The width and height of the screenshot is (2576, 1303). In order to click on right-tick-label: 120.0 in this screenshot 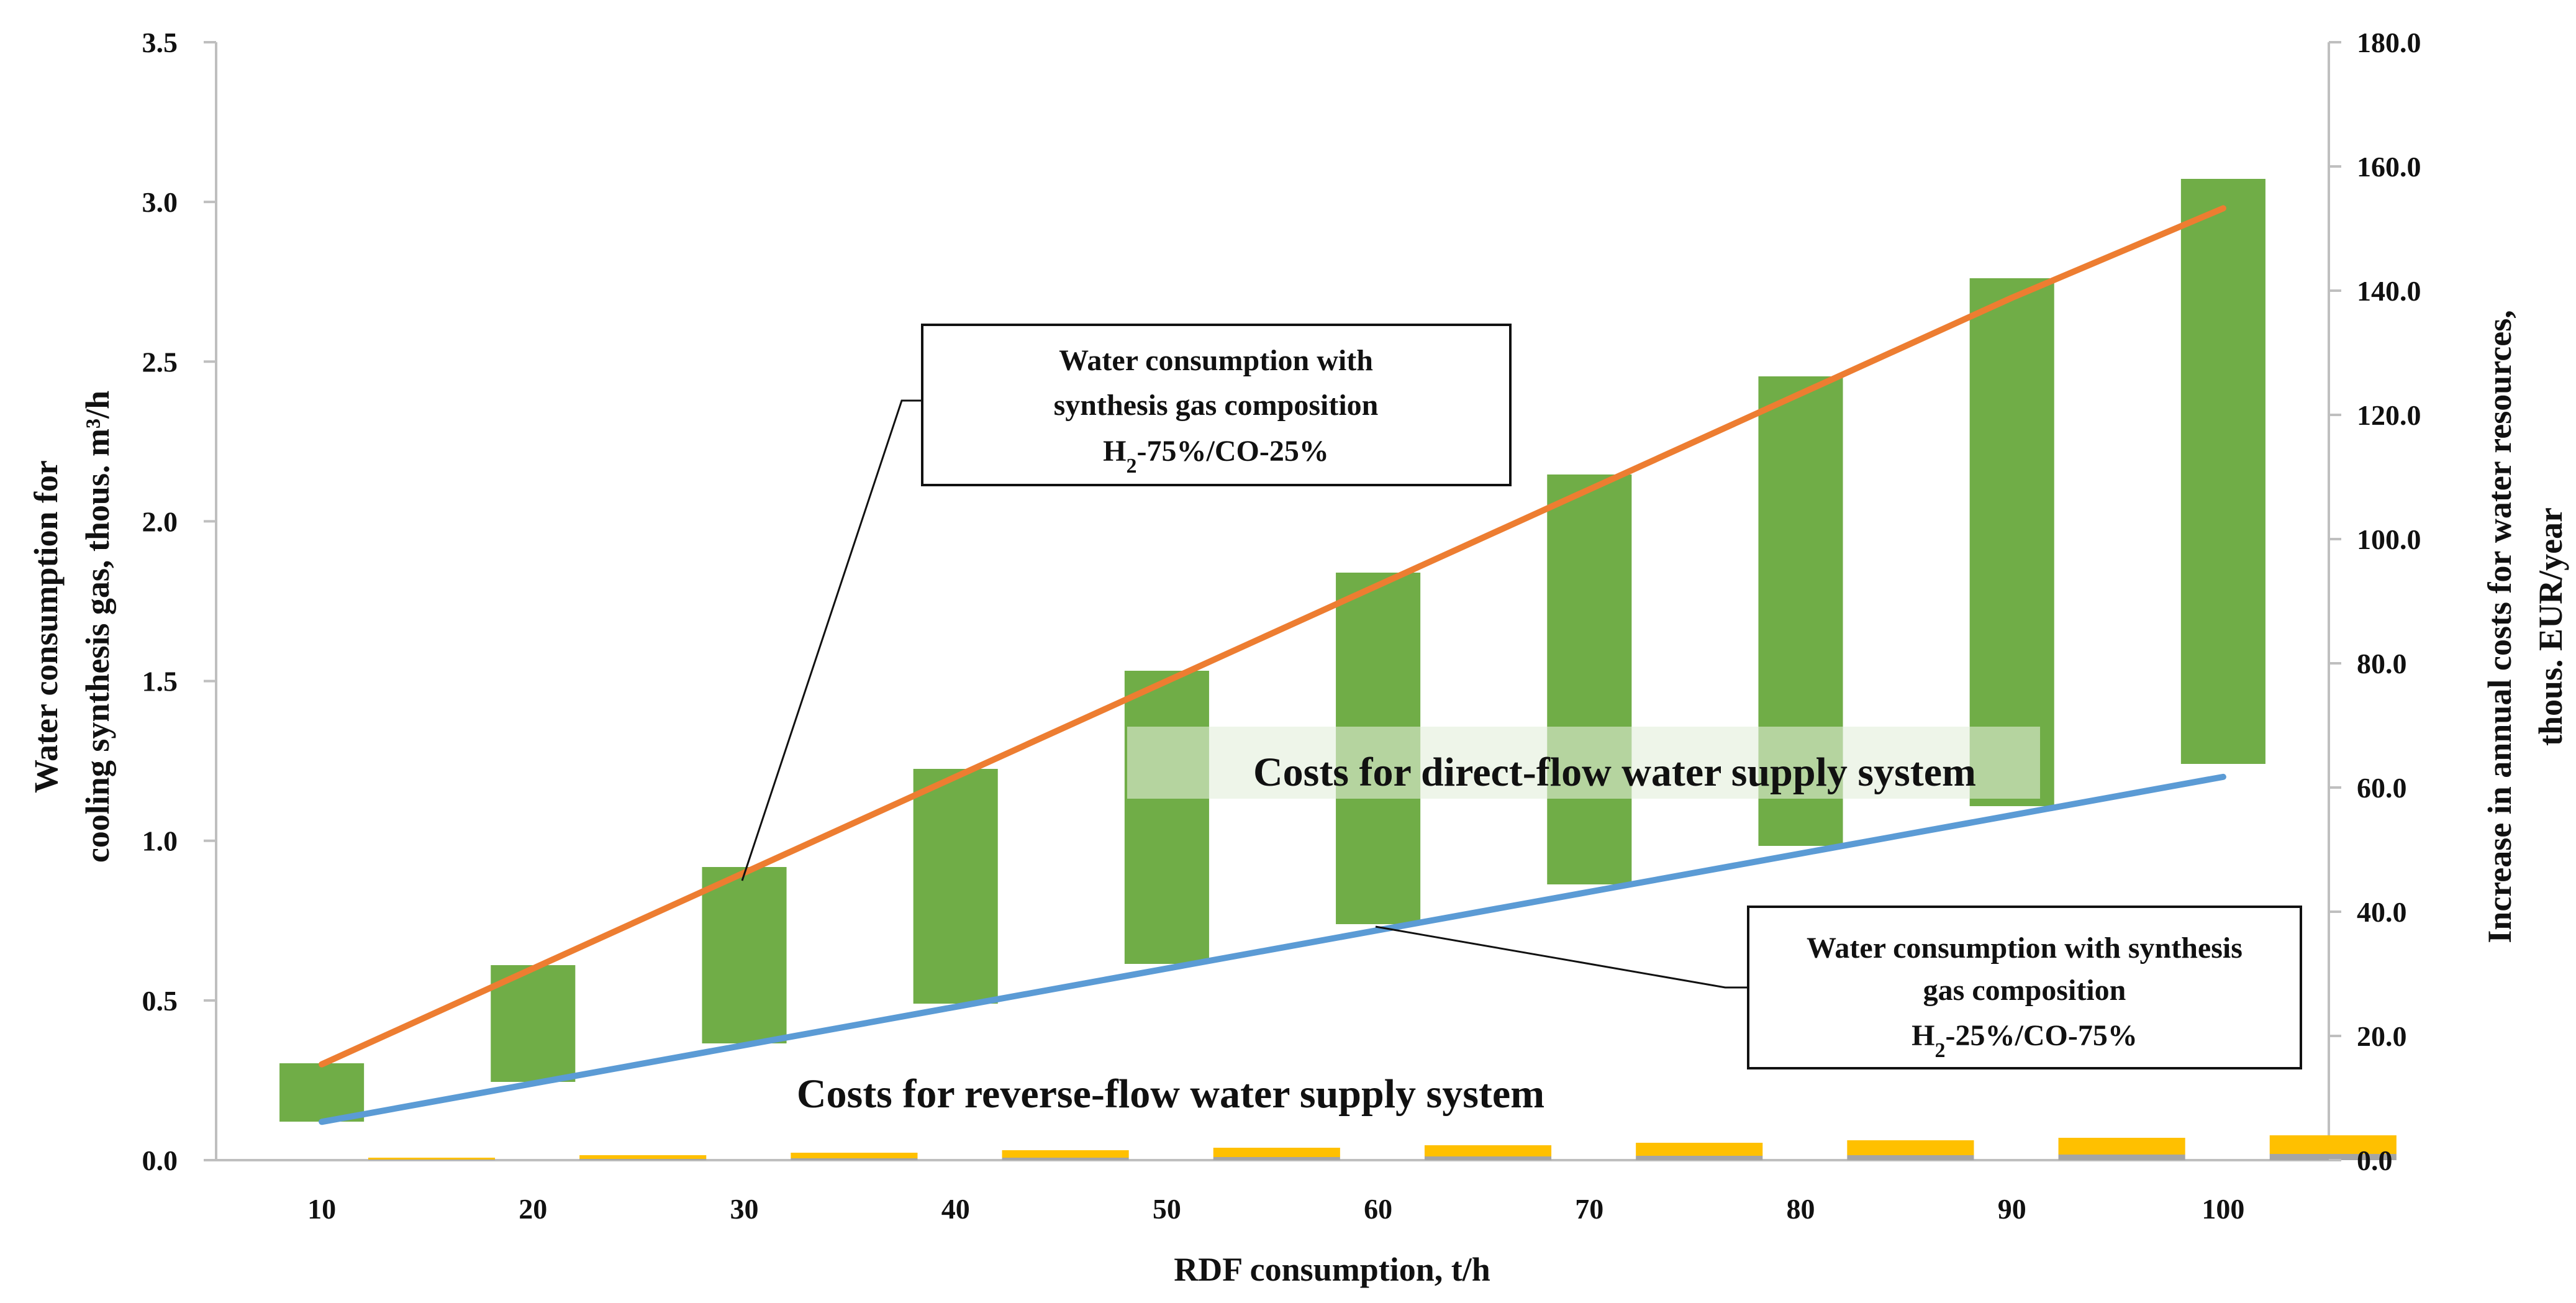, I will do `click(2389, 415)`.